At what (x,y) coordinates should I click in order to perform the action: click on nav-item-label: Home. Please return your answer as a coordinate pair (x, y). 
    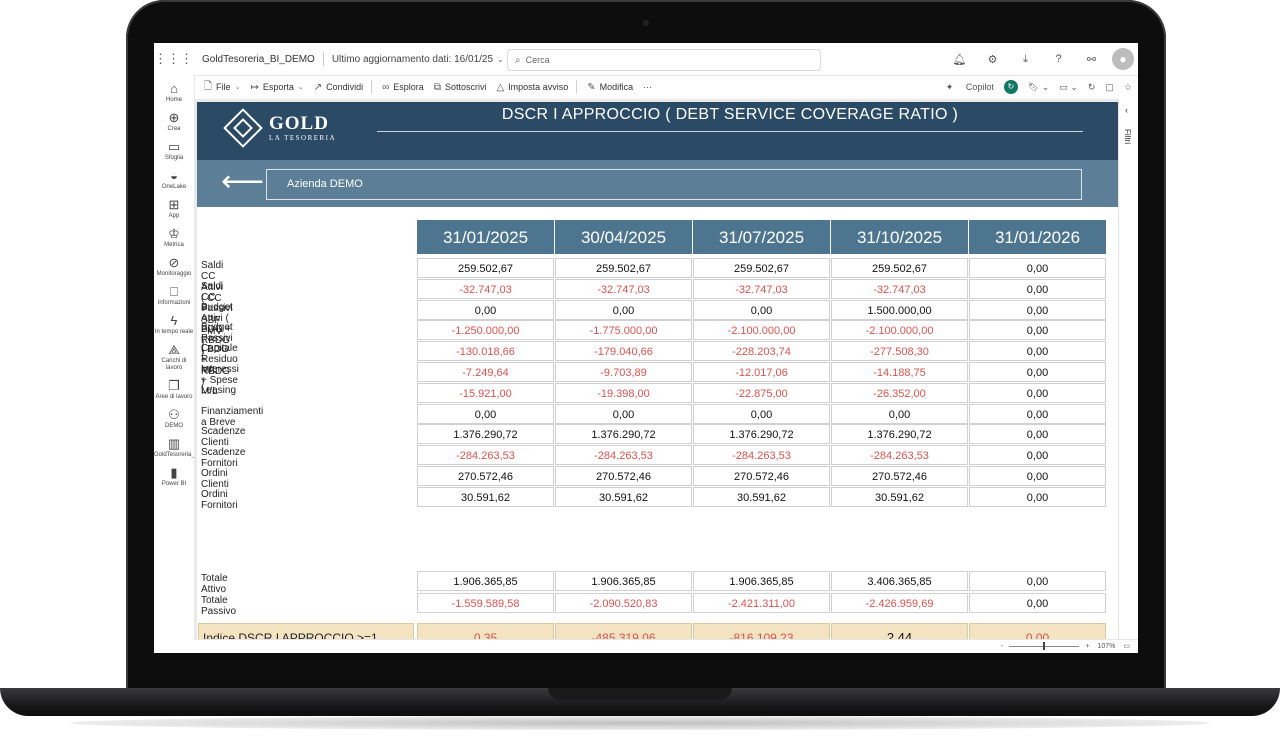
    Looking at the image, I should click on (173, 100).